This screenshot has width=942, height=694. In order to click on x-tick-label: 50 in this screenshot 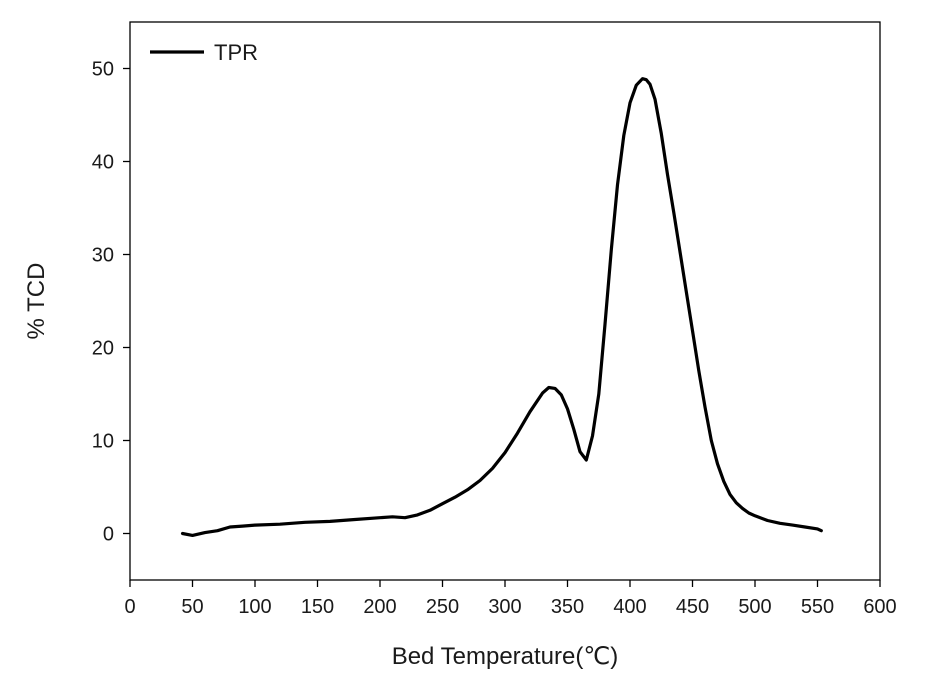, I will do `click(192, 607)`.